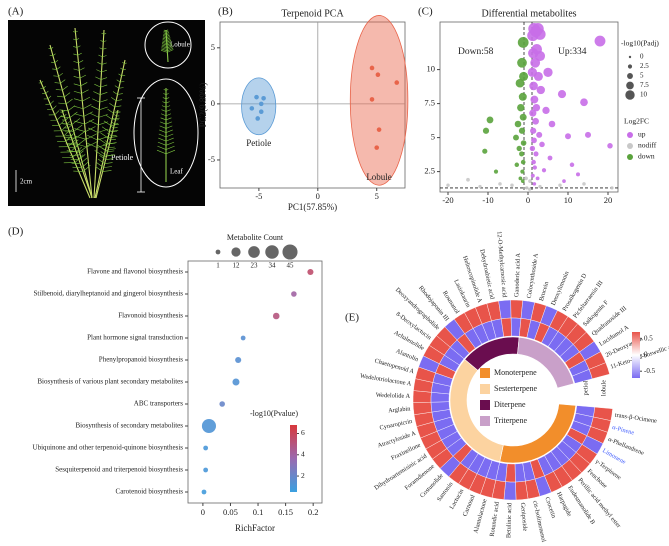  Describe the element at coordinates (203, 105) in the screenshot. I see `y-axis-label: PC2(9.89%)` at that location.